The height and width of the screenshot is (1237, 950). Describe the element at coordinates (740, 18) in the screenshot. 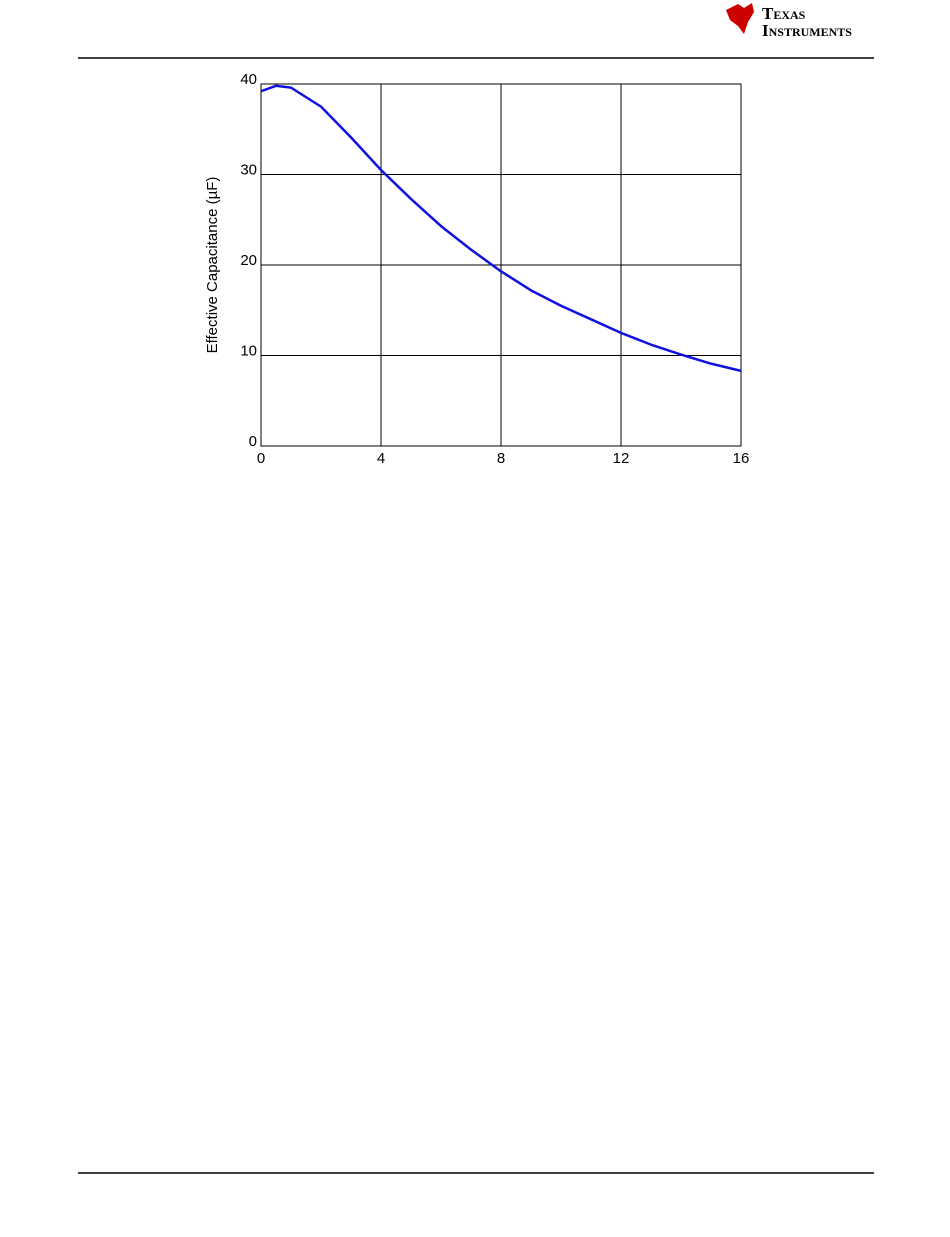

I see `logo-icon` at that location.